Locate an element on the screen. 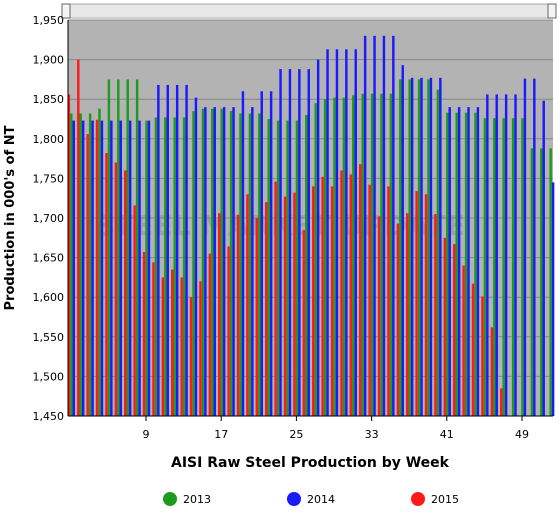 This screenshot has height=513, width=560. y-tick-label: 1,650 is located at coordinates (49, 258).